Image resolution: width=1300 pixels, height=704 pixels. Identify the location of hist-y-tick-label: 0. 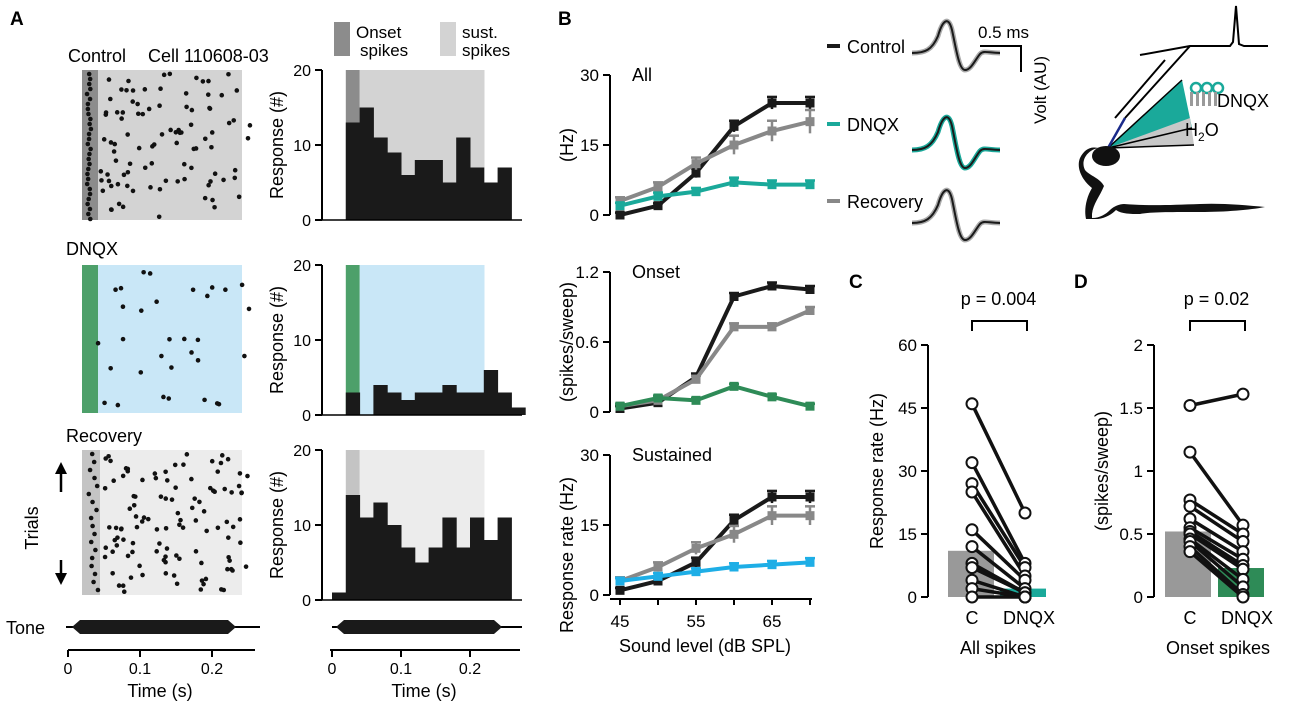
(306, 601).